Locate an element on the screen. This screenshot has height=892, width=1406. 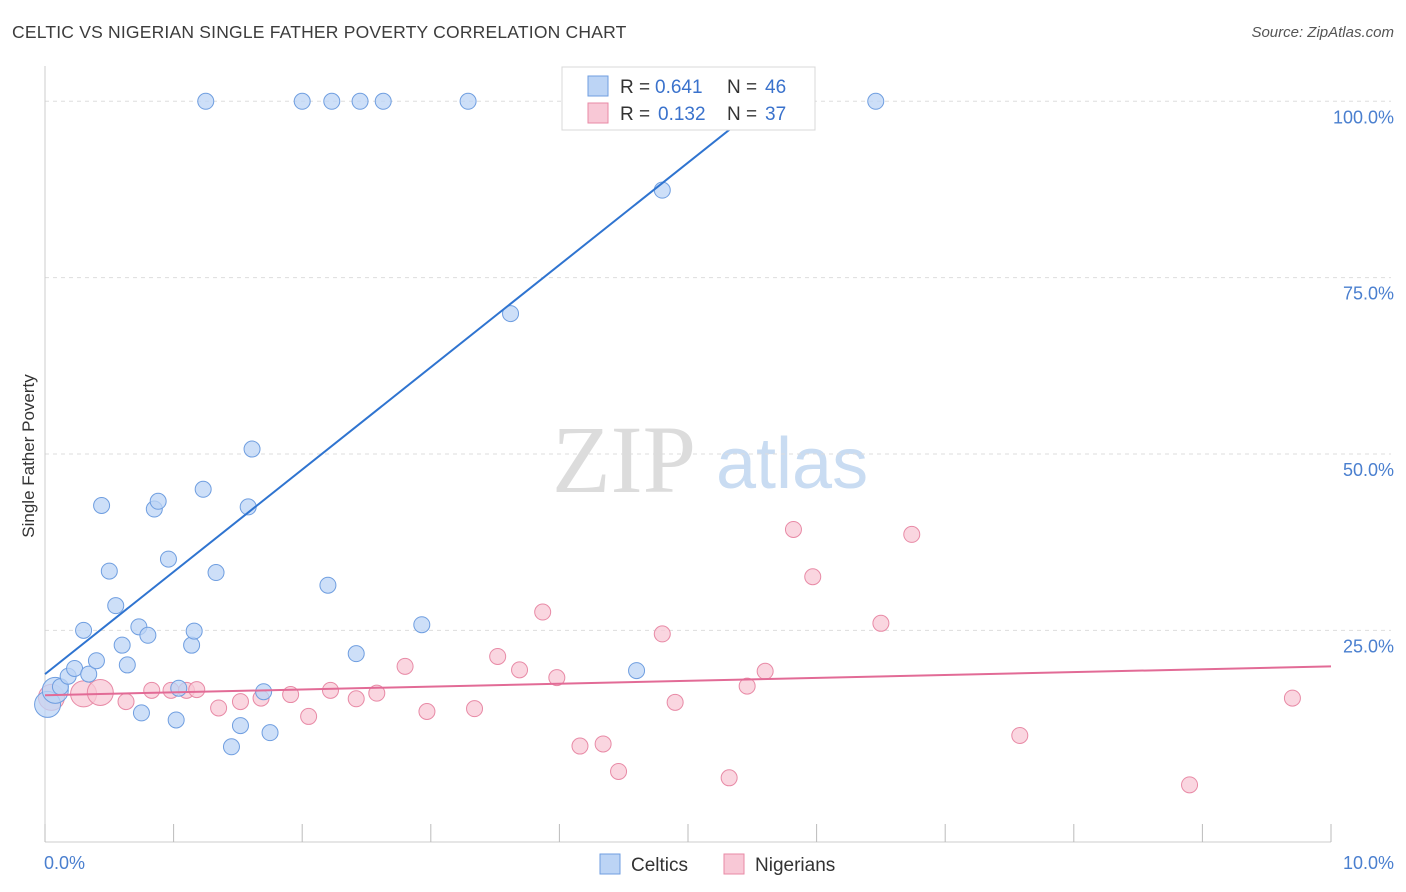
legend-swatch-nigerians-bottom is located at coordinates (734, 864).